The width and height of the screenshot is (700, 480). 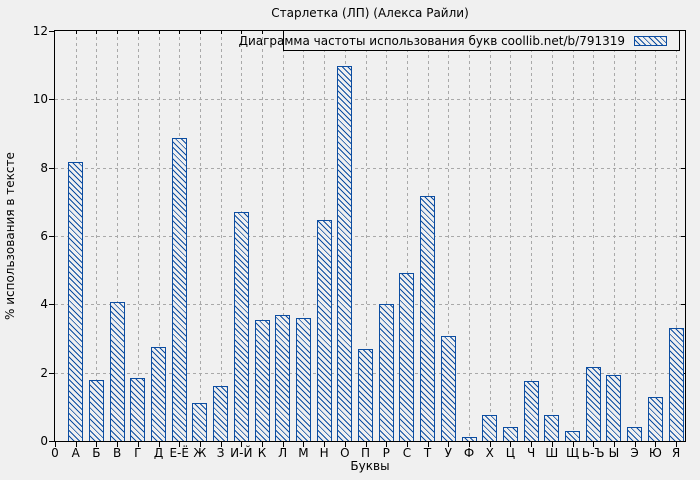 What do you see at coordinates (55, 453) in the screenshot?
I see `x-tick-label: 0` at bounding box center [55, 453].